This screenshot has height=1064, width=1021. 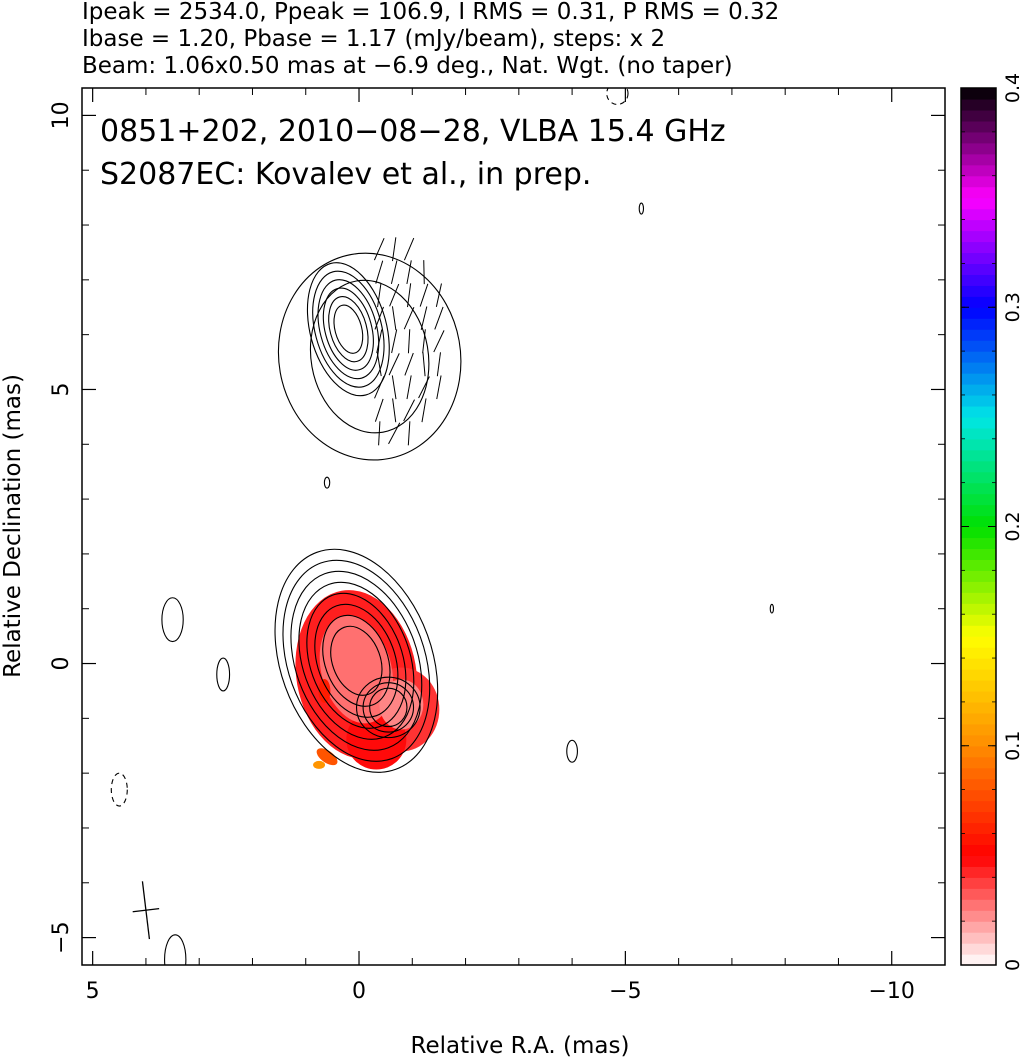 What do you see at coordinates (359, 991) in the screenshot?
I see `x-tick-label: 0` at bounding box center [359, 991].